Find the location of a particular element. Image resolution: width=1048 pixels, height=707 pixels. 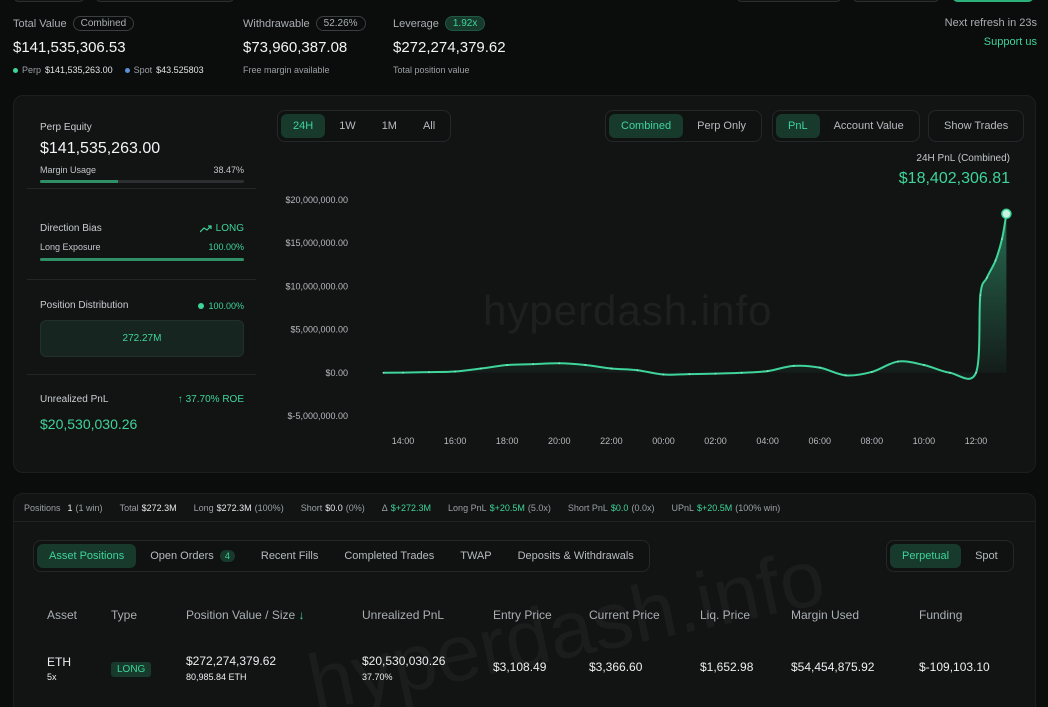

support-link: Support us is located at coordinates (1010, 42).